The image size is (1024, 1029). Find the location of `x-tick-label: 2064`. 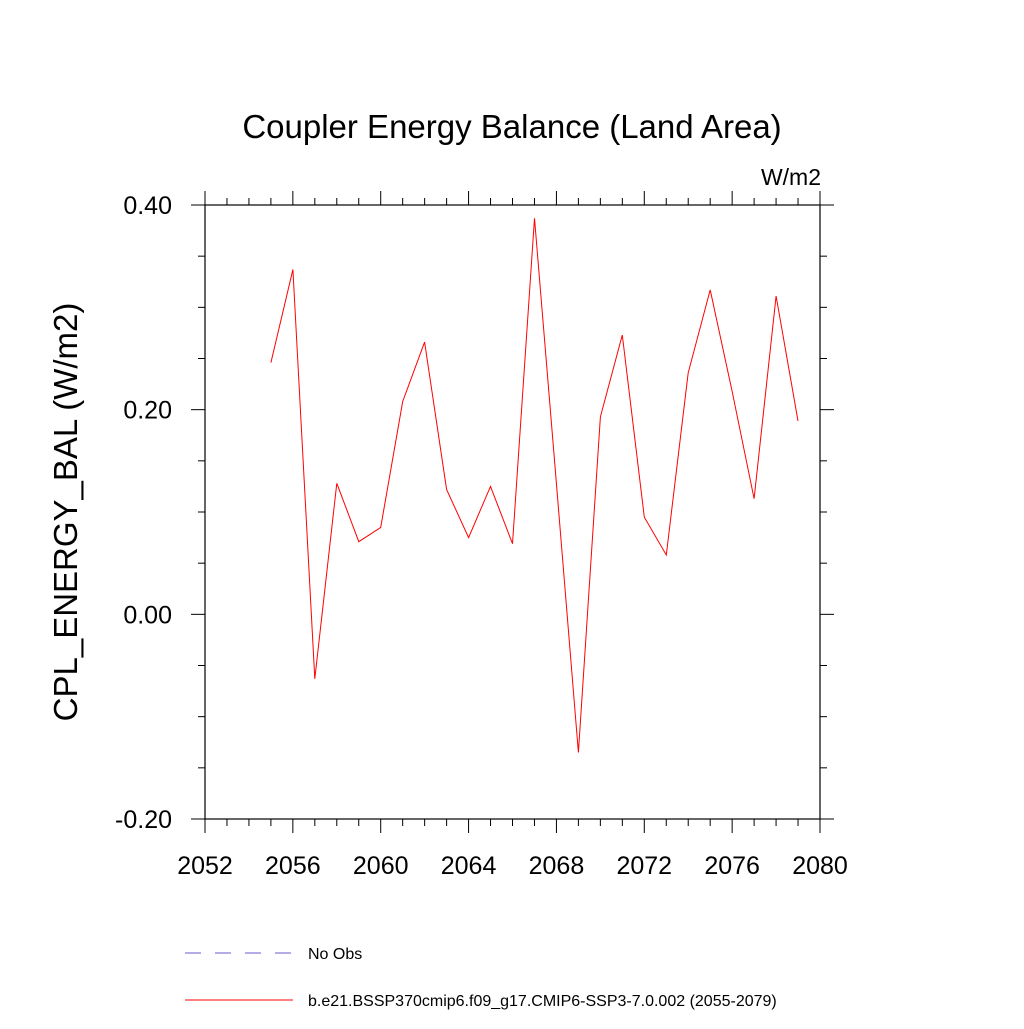

x-tick-label: 2064 is located at coordinates (469, 866).